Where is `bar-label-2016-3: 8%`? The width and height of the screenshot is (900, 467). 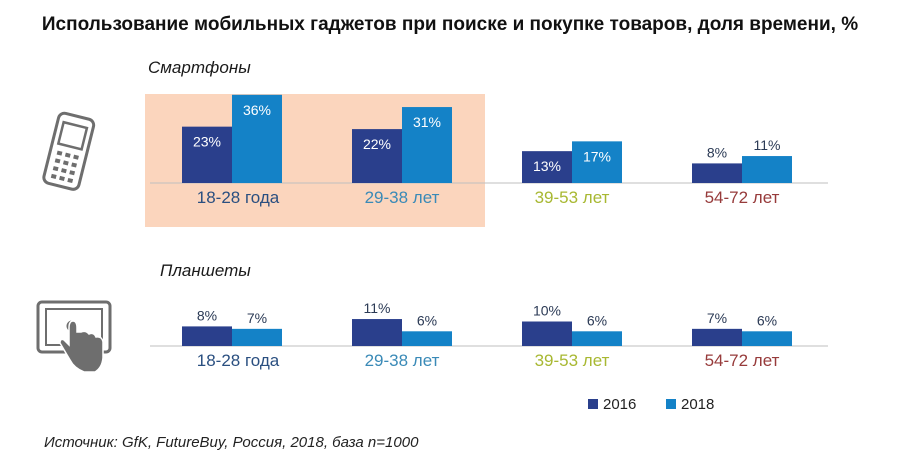
bar-label-2016-3: 8% is located at coordinates (717, 152).